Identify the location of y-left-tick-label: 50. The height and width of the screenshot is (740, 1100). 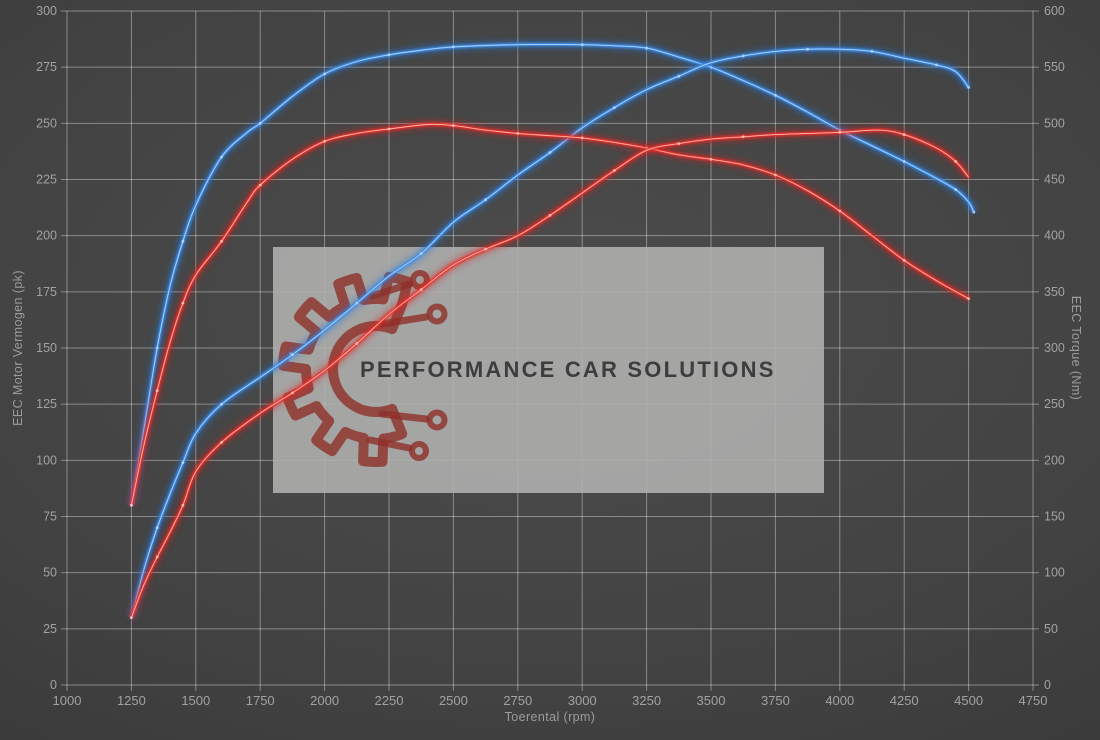
(50, 573).